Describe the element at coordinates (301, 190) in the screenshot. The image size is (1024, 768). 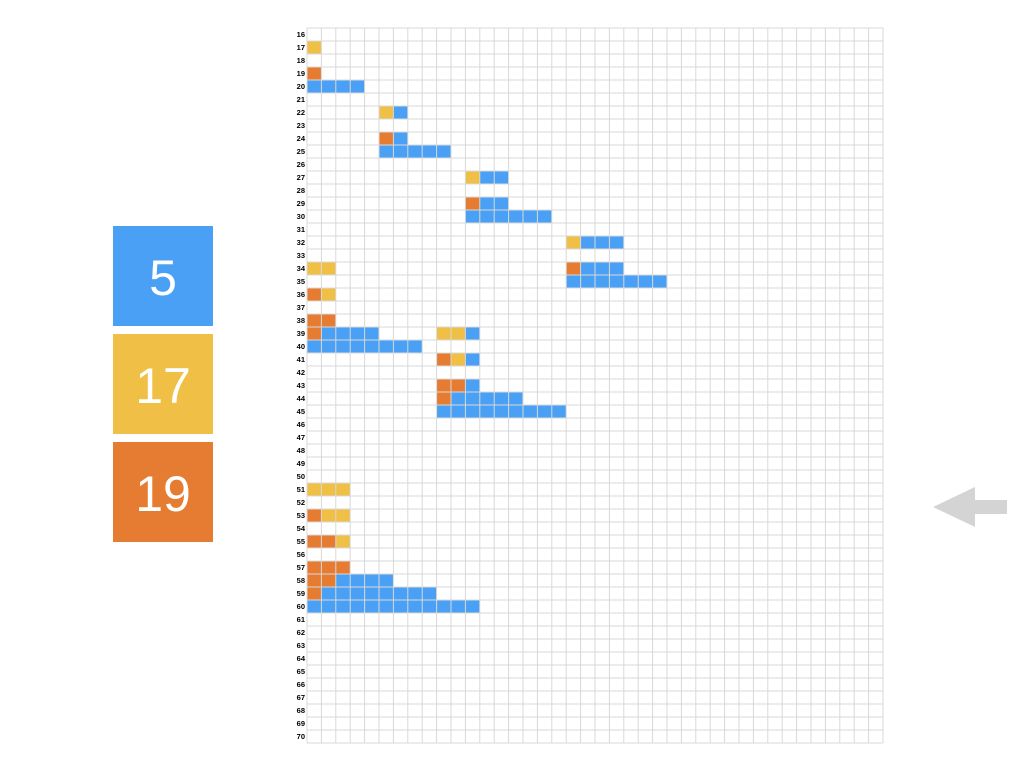
I see `row-label: 28` at that location.